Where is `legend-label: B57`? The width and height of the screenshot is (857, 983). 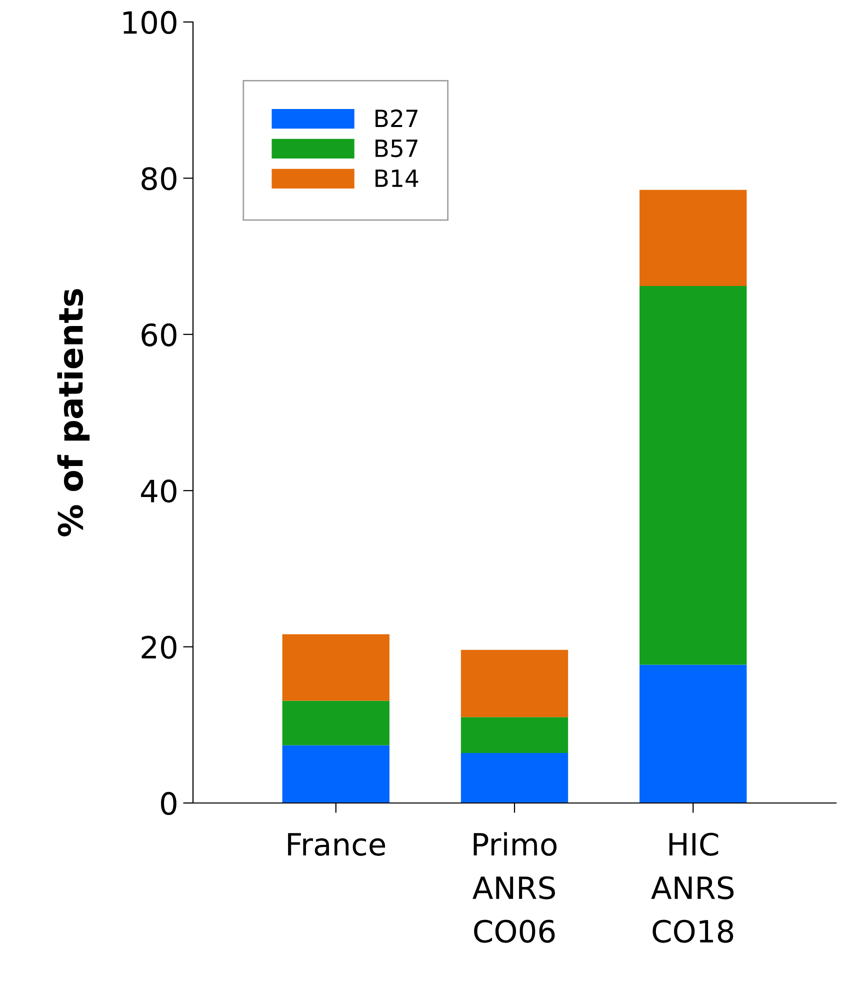 legend-label: B57 is located at coordinates (397, 149).